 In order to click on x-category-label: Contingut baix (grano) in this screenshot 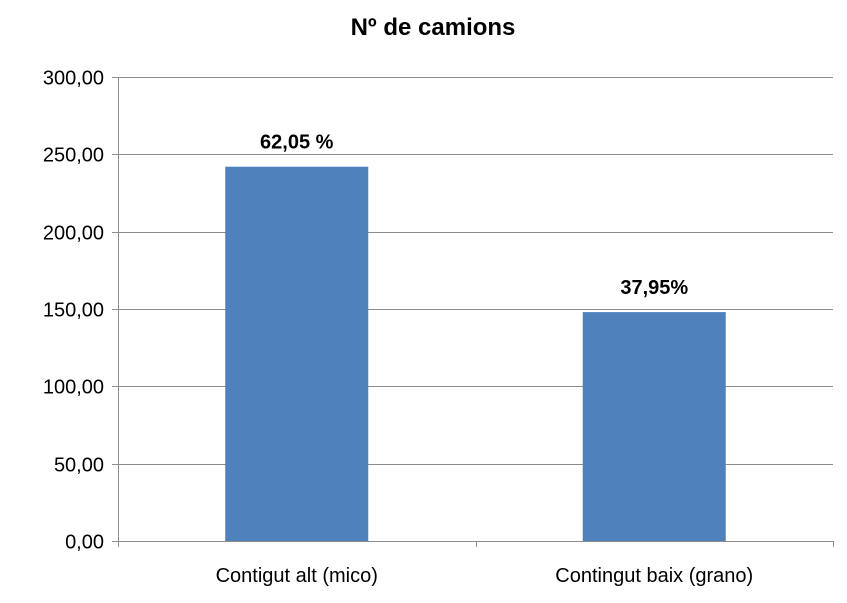, I will do `click(654, 576)`.